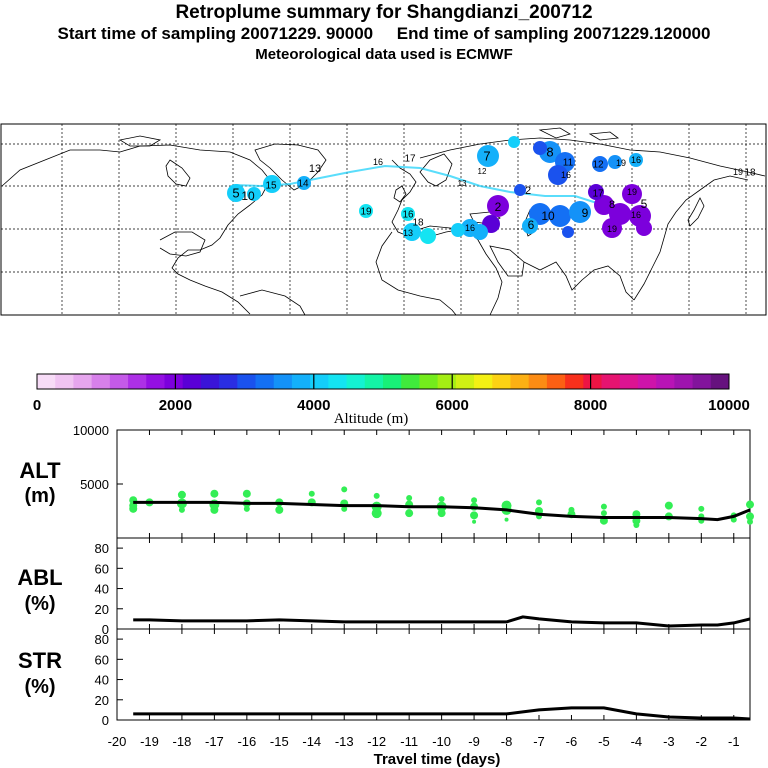 This screenshot has width=768, height=768. I want to click on x-tick-label: -12, so click(376, 741).